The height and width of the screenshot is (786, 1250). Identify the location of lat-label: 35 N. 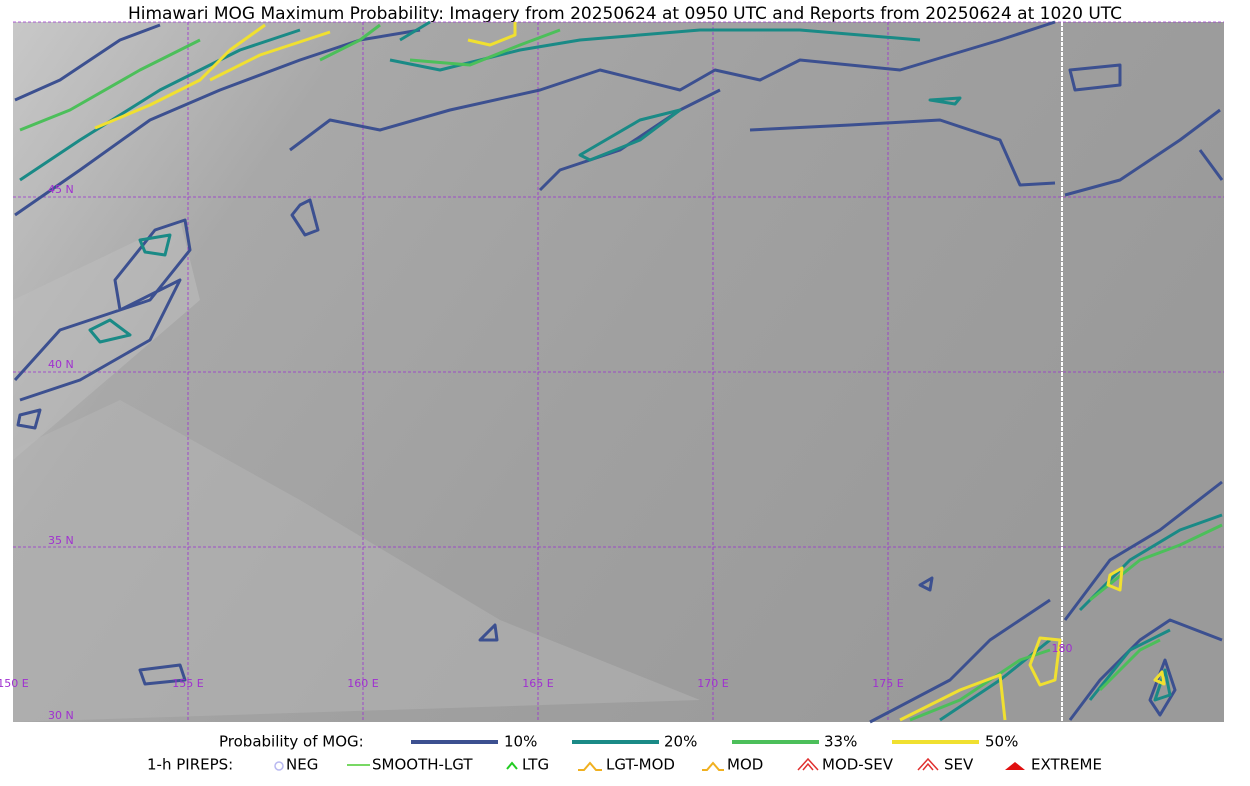
(61, 540).